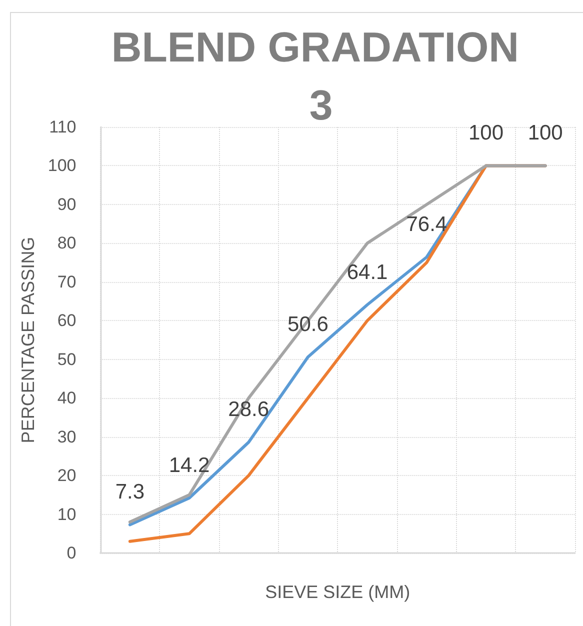 Image resolution: width=583 pixels, height=626 pixels. I want to click on y-tick-label: 0, so click(71, 553).